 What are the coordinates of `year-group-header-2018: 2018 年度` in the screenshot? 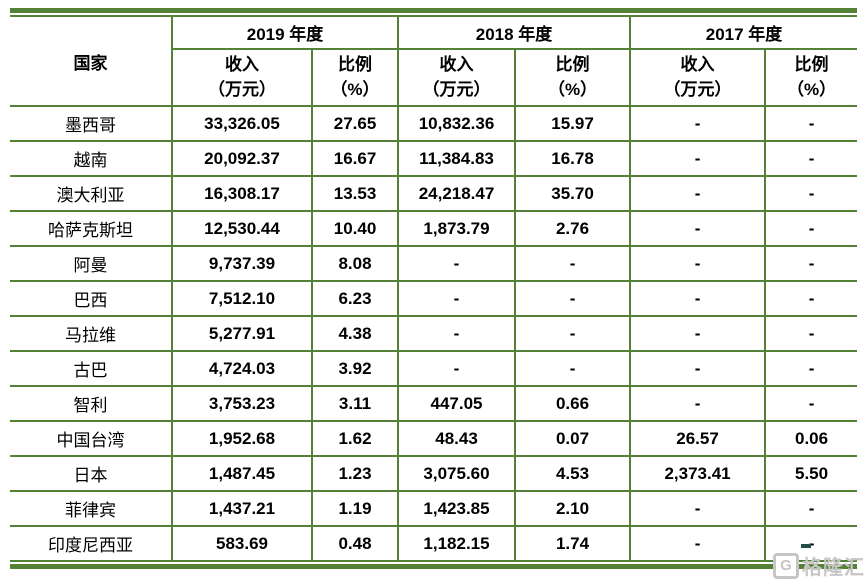 It's located at (514, 33).